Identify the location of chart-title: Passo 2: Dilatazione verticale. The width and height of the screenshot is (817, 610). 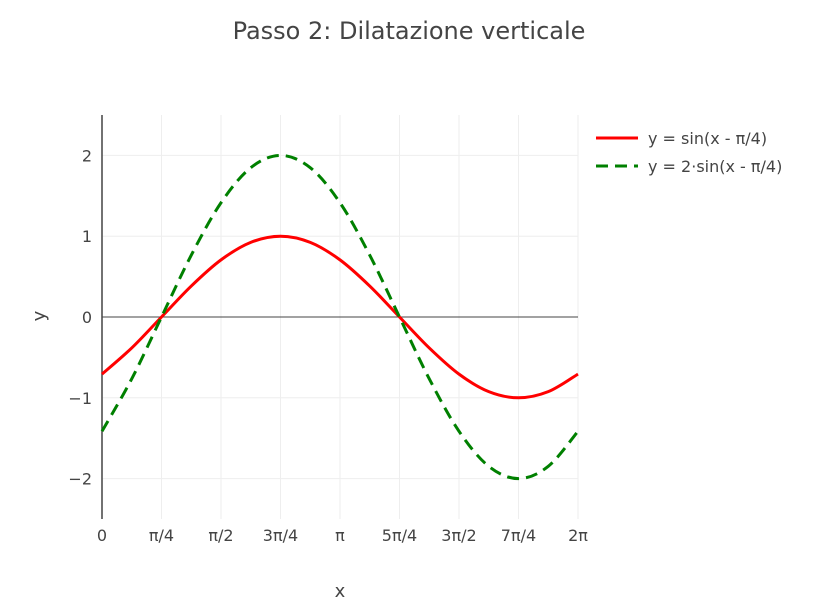
(409, 31).